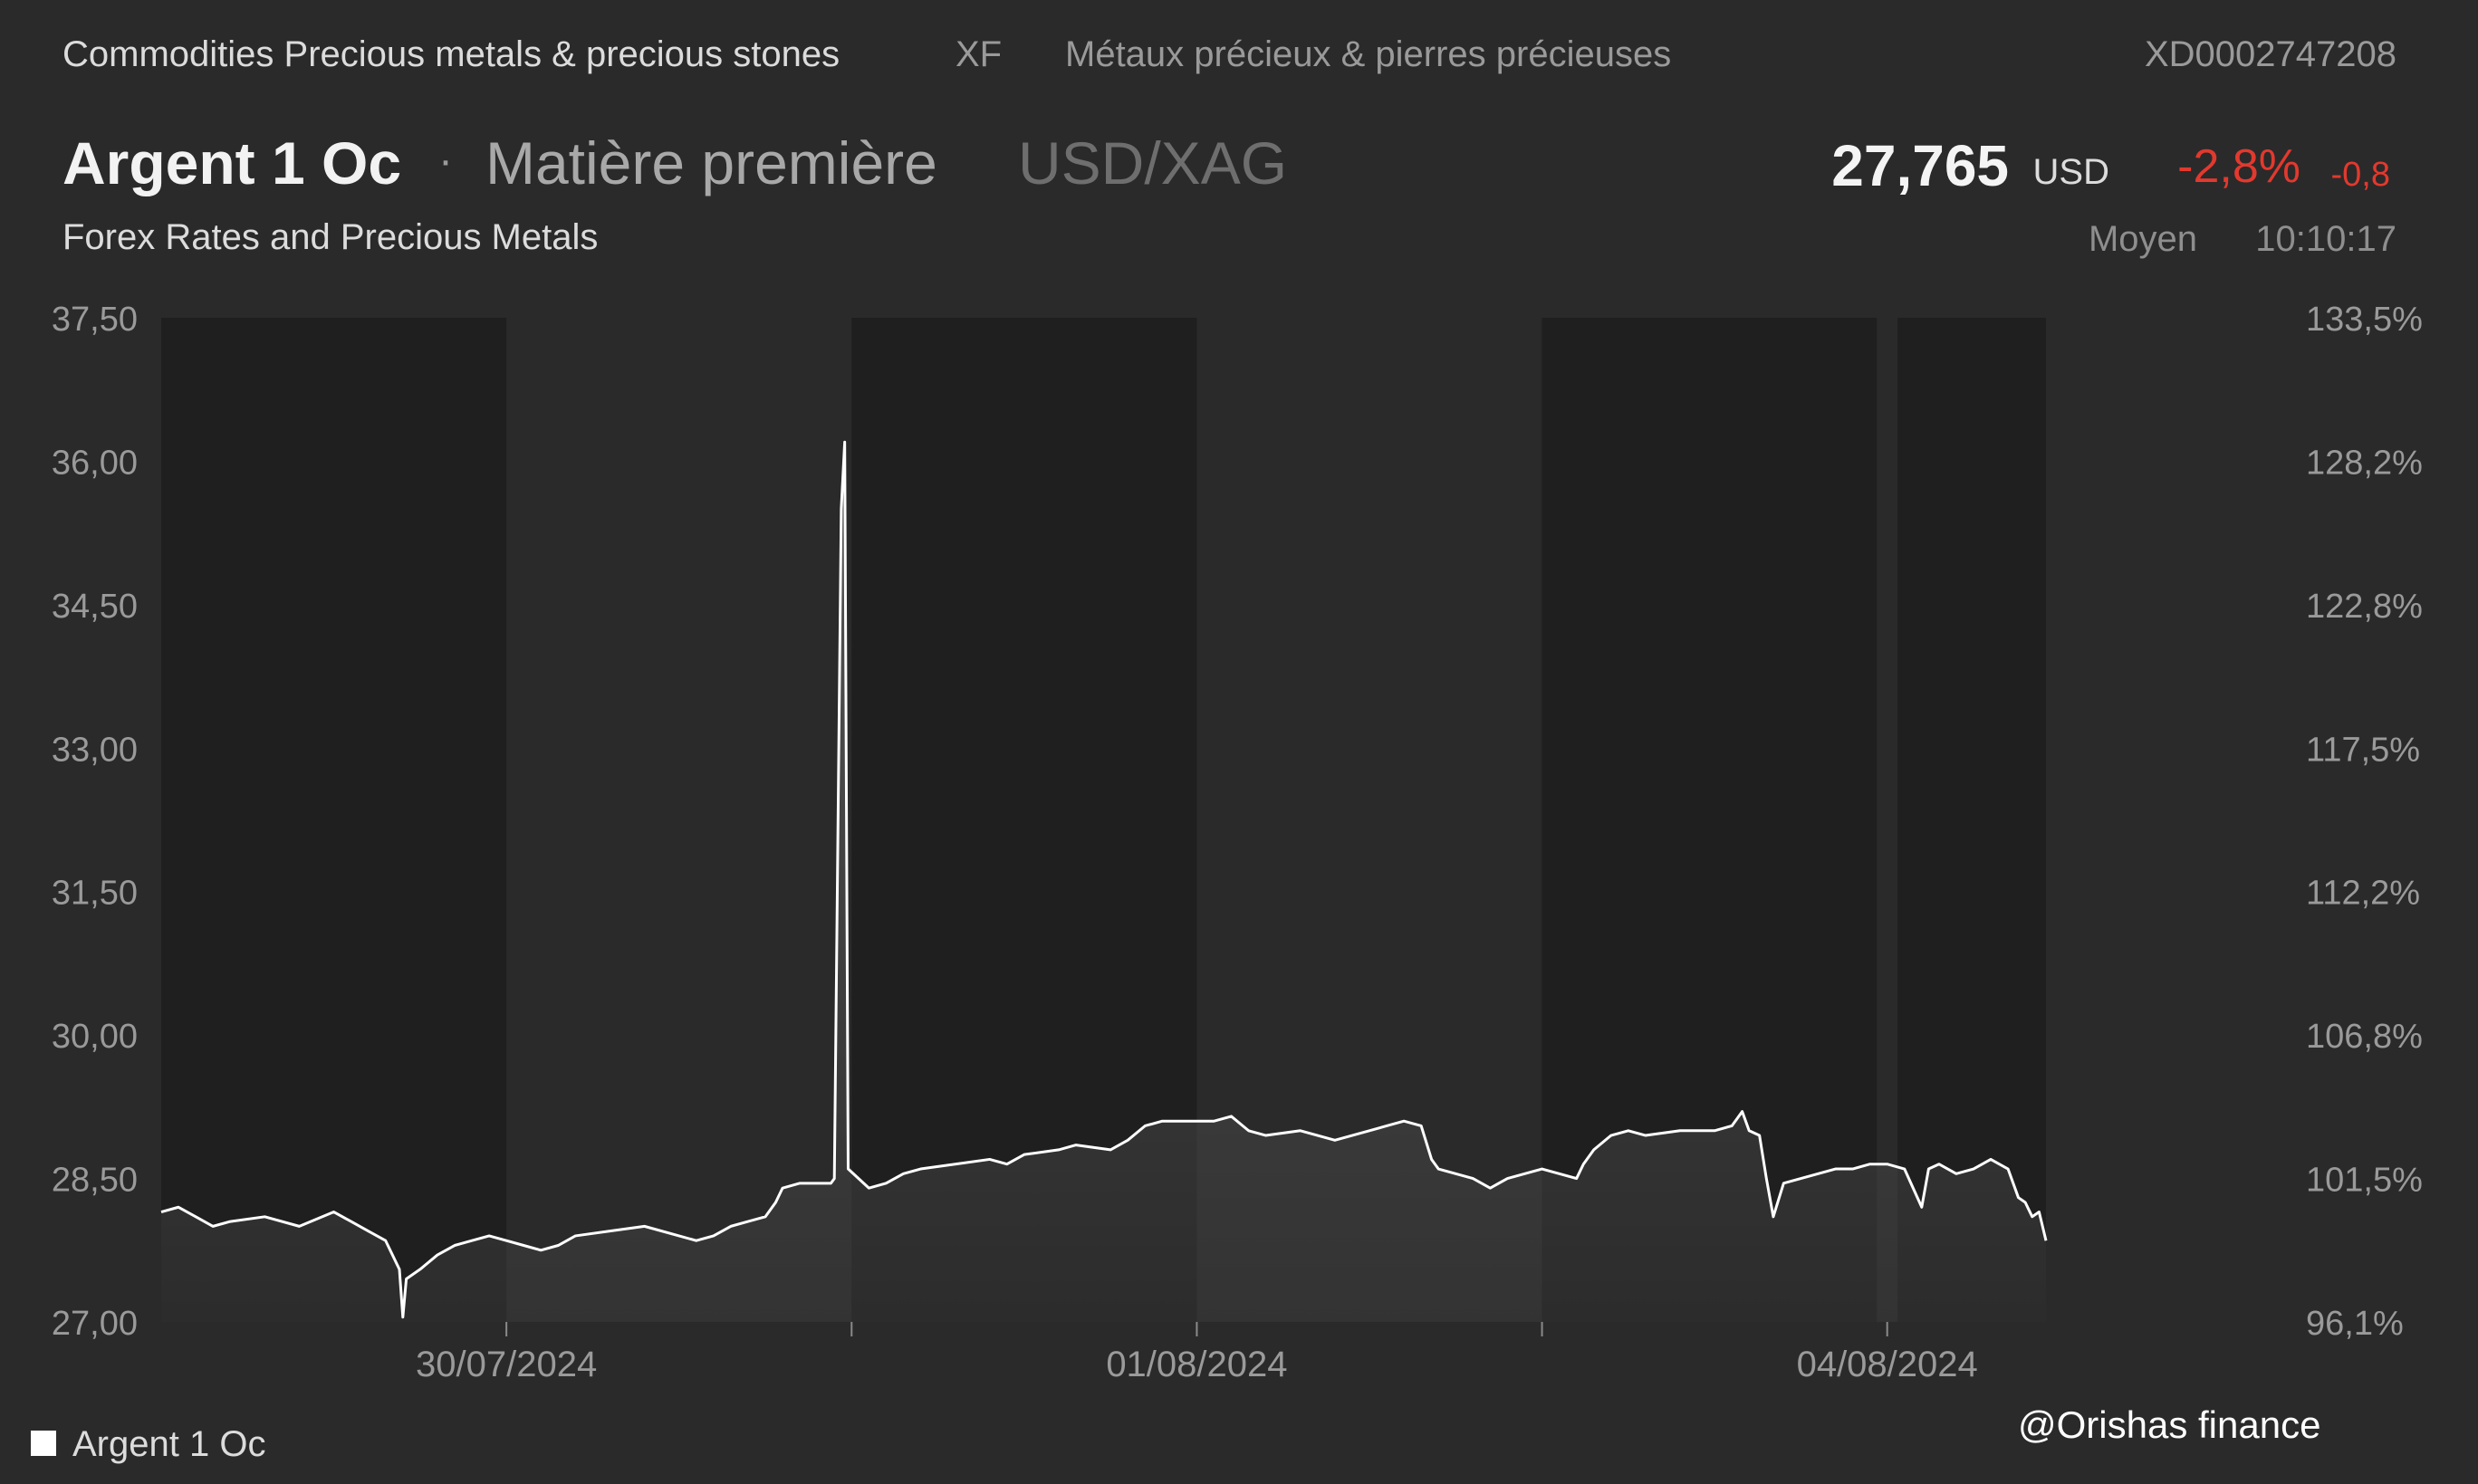  I want to click on change-percent: -2,8%, so click(2238, 166).